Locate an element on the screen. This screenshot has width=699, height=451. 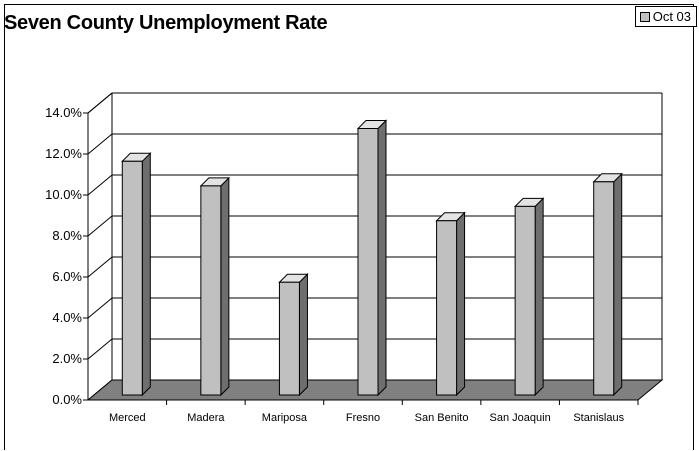
chart-title: Seven County Unemployment Rate is located at coordinates (166, 23).